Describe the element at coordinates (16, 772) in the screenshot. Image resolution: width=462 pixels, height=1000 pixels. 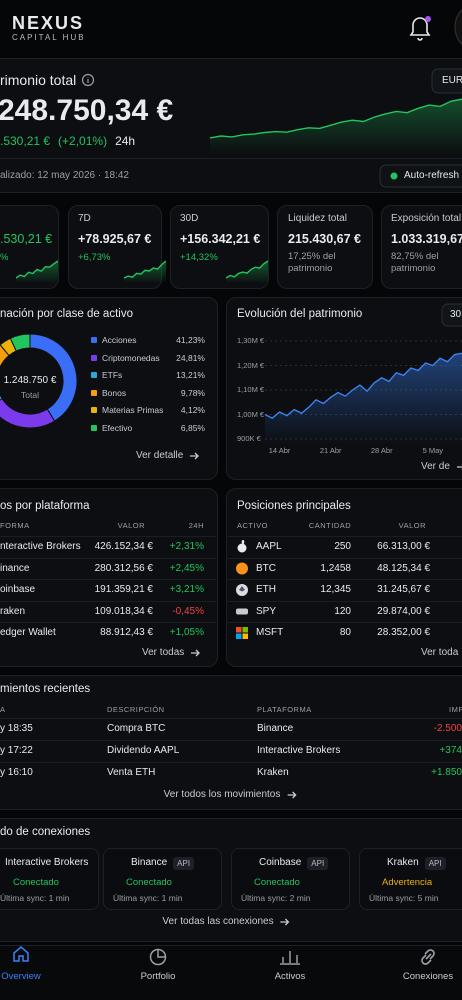
I see `table-cell: y 16:10` at that location.